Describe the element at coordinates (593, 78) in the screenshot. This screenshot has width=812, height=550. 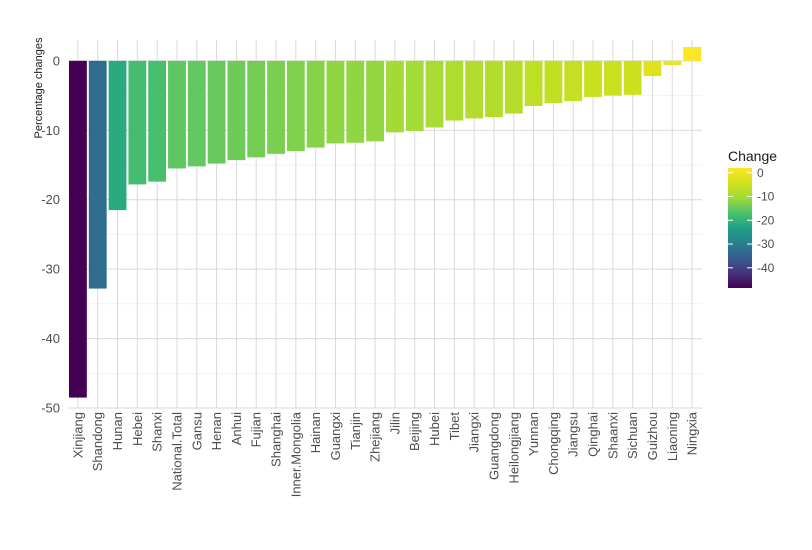
I see `bar-qinghai` at that location.